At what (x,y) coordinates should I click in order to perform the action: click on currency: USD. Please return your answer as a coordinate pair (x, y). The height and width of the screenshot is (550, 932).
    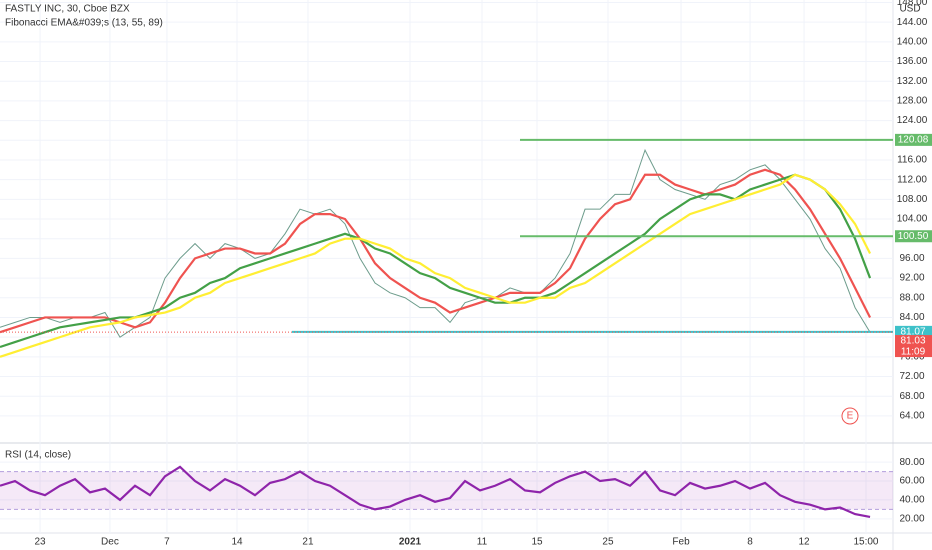
    Looking at the image, I should click on (909, 9).